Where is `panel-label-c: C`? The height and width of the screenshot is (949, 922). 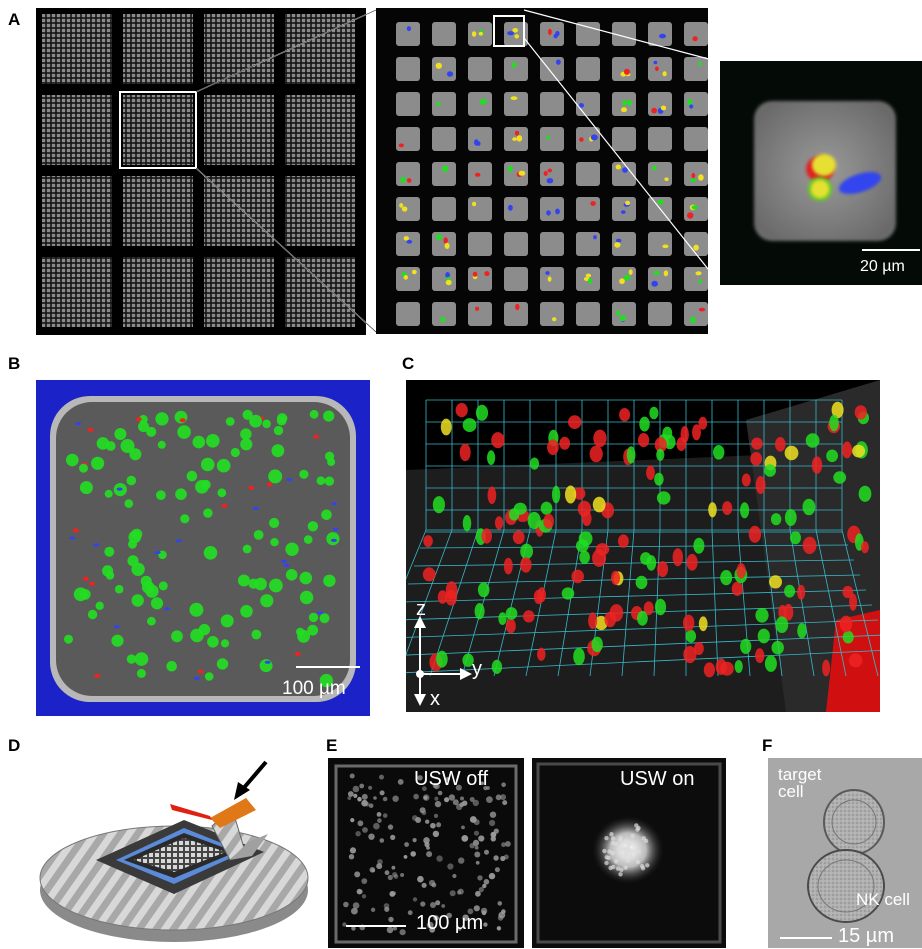 panel-label-c: C is located at coordinates (408, 363).